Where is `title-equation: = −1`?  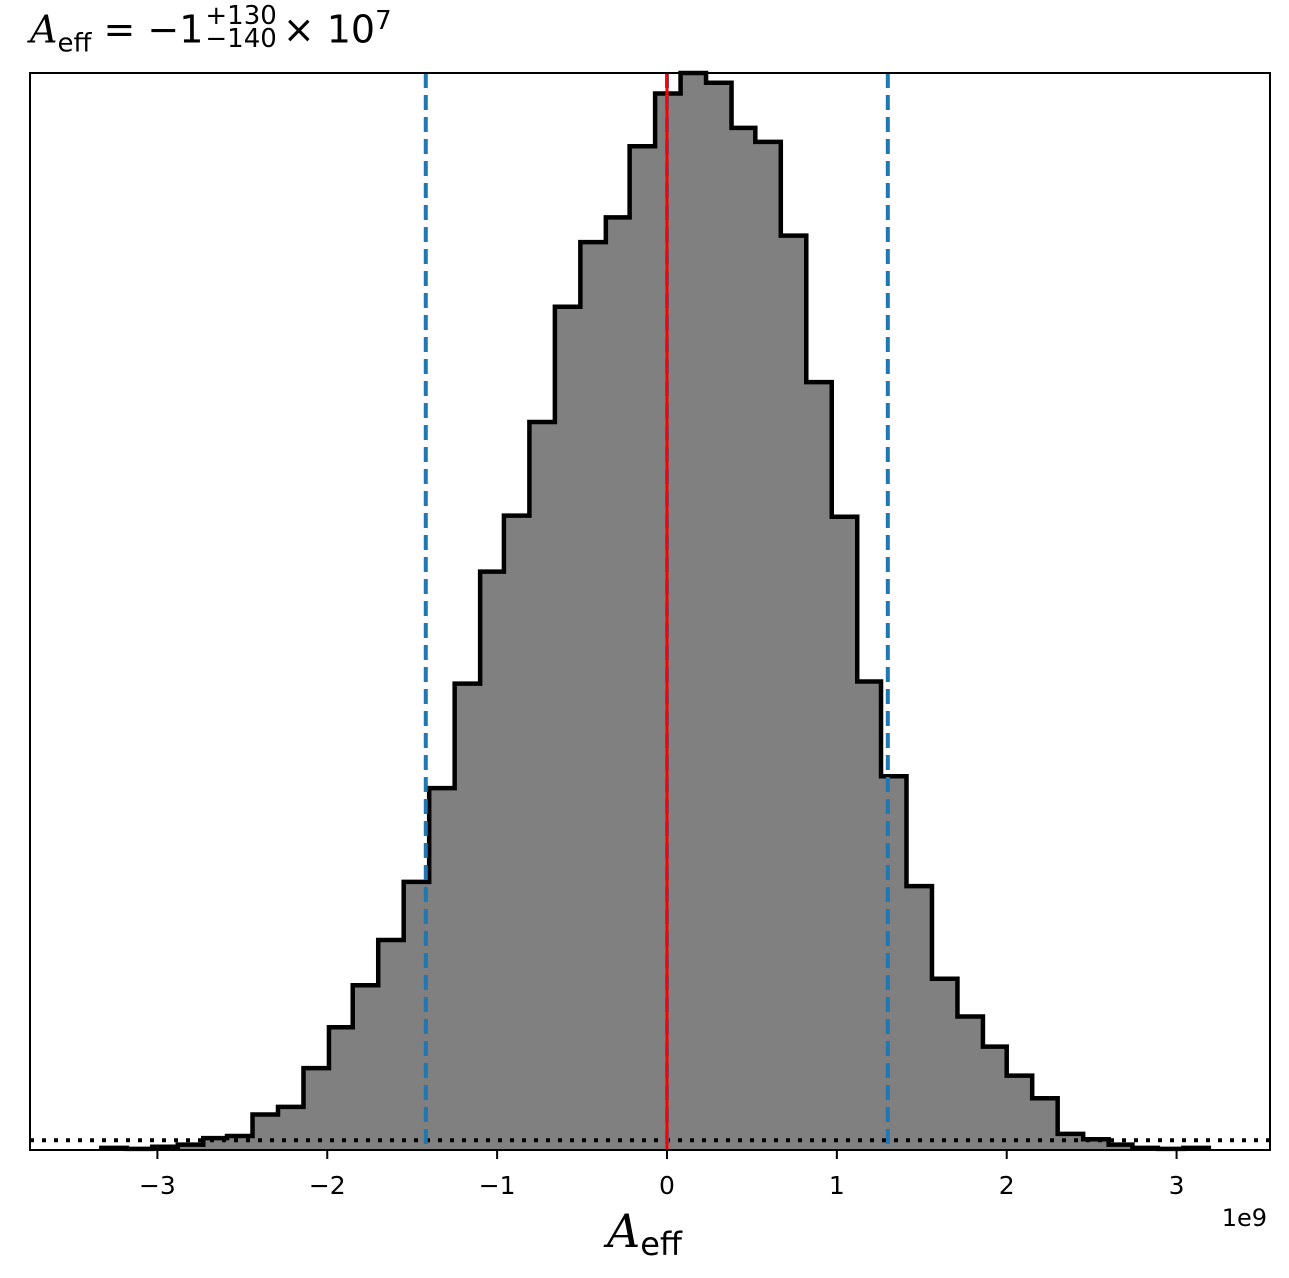 title-equation: = −1 is located at coordinates (147, 29).